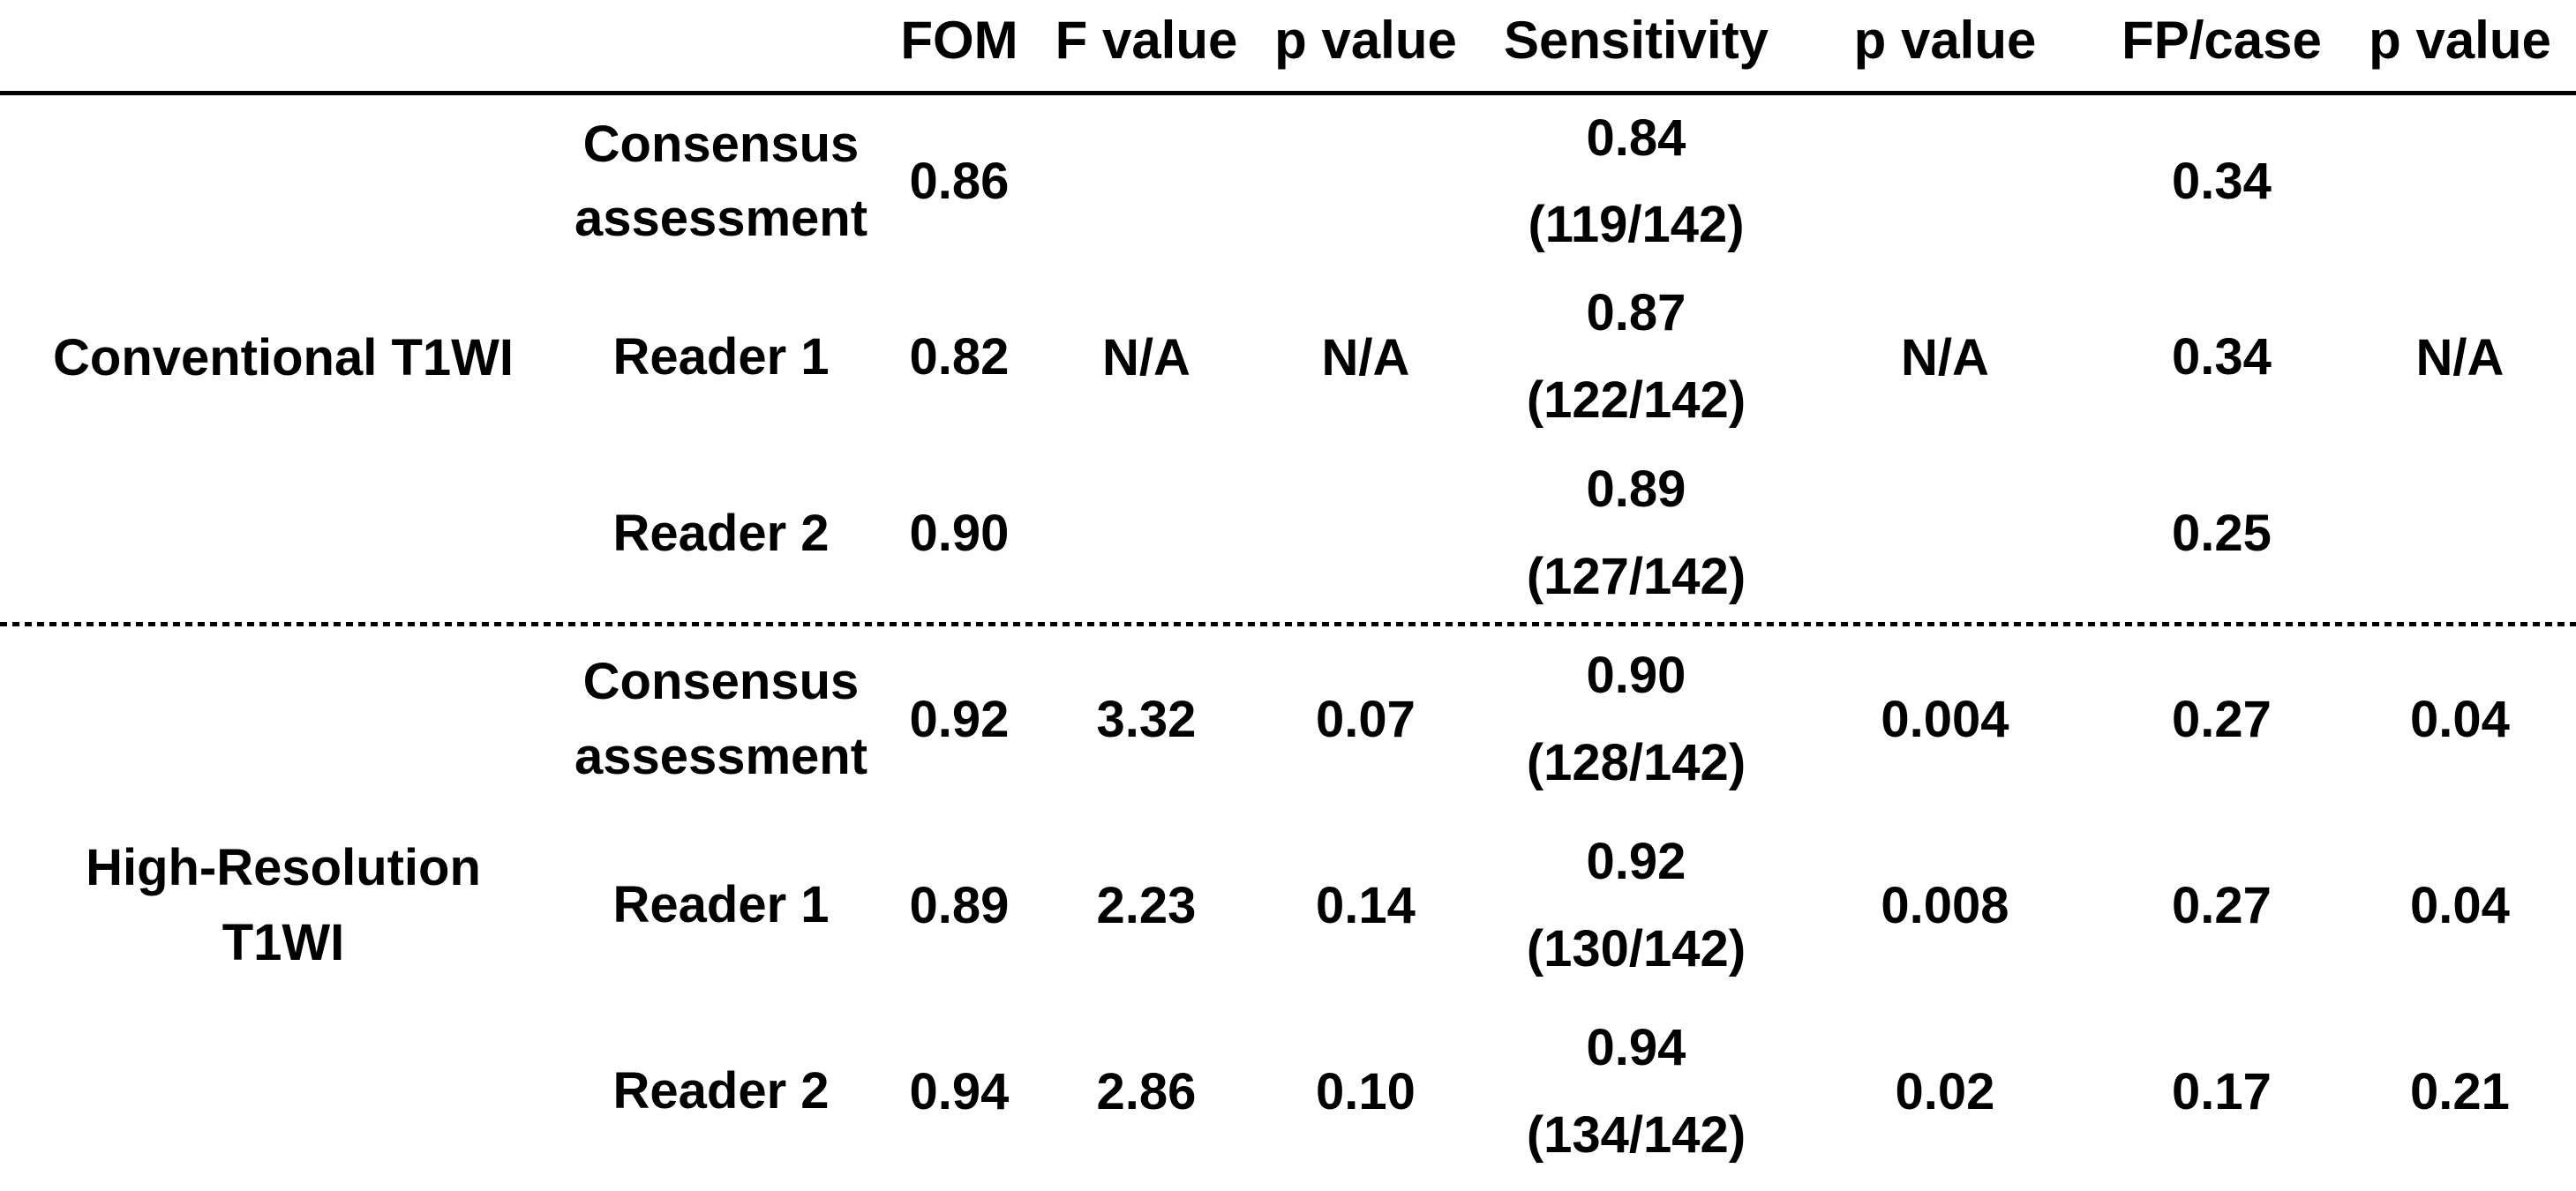 The width and height of the screenshot is (2576, 1191). I want to click on sensitivity-fraction: (130/142), so click(1636, 948).